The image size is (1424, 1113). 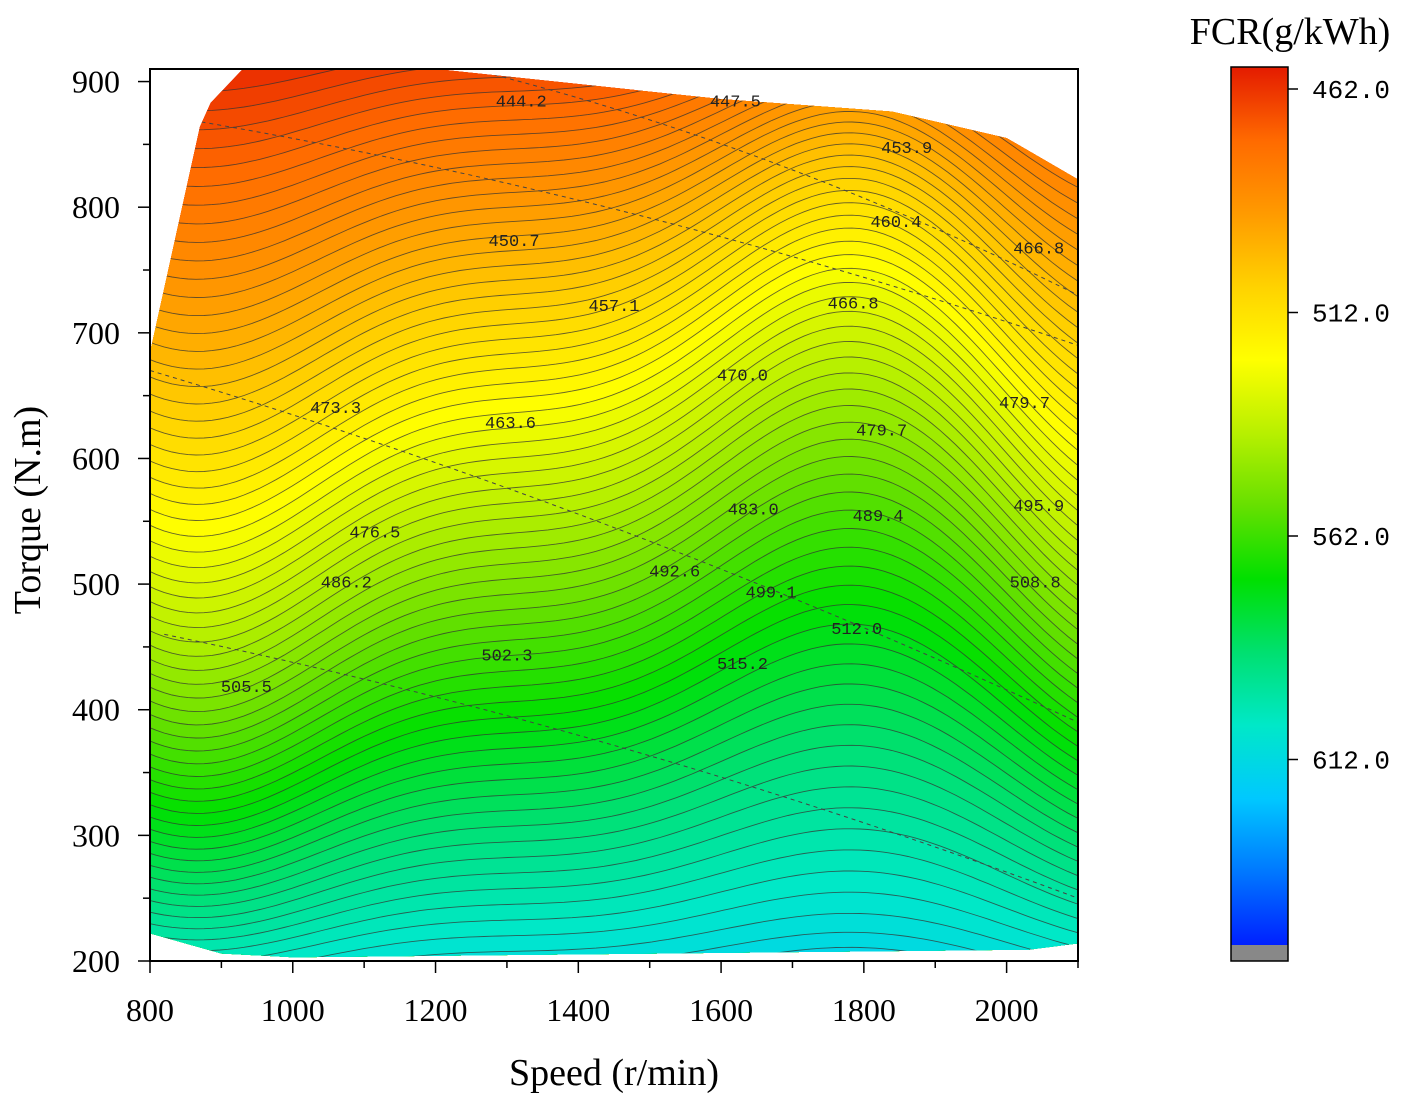 What do you see at coordinates (1351, 91) in the screenshot?
I see `colorbar-tick-label: 462.0` at bounding box center [1351, 91].